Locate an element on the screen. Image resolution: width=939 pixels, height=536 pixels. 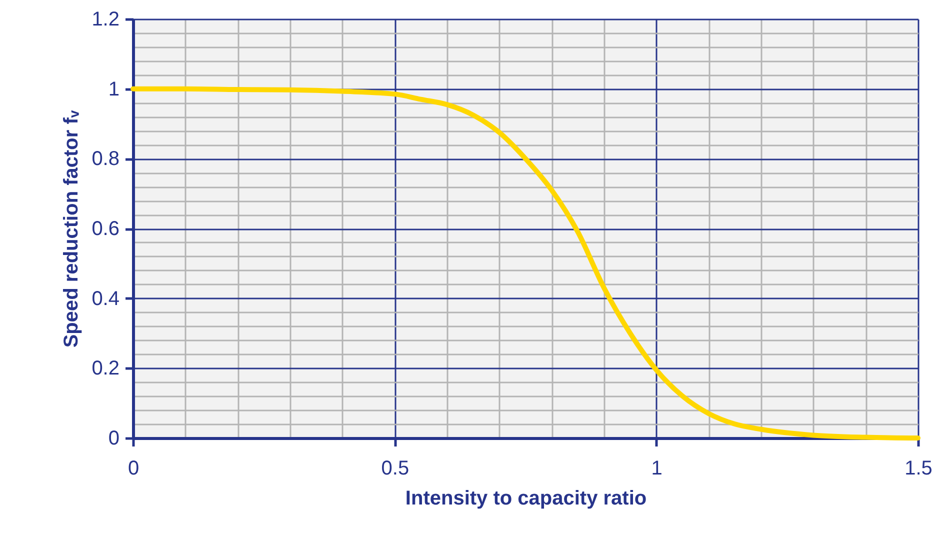
y-tick-label: 0.2 is located at coordinates (106, 369).